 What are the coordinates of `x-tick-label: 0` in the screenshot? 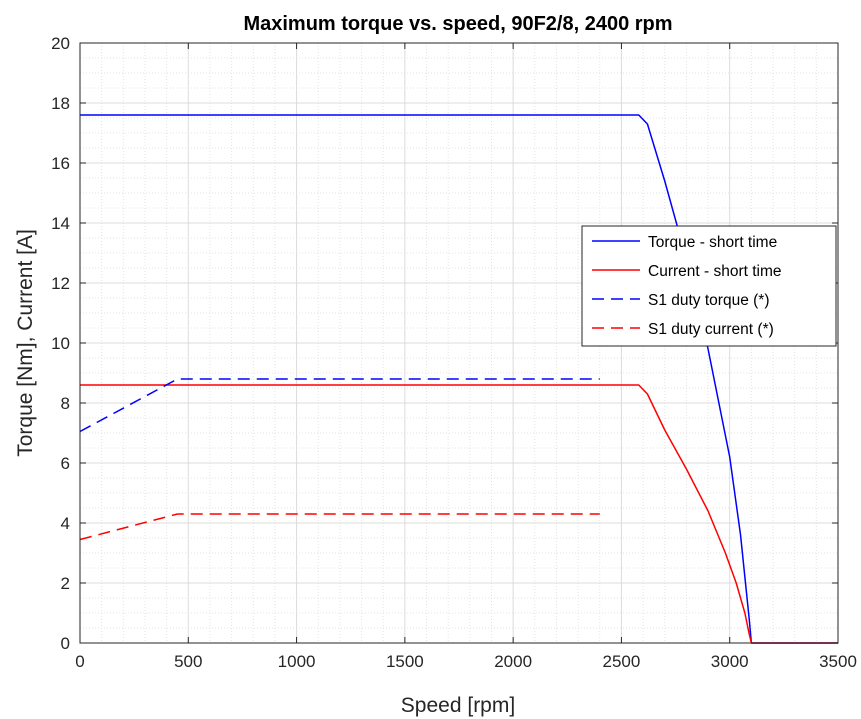 It's located at (79, 661).